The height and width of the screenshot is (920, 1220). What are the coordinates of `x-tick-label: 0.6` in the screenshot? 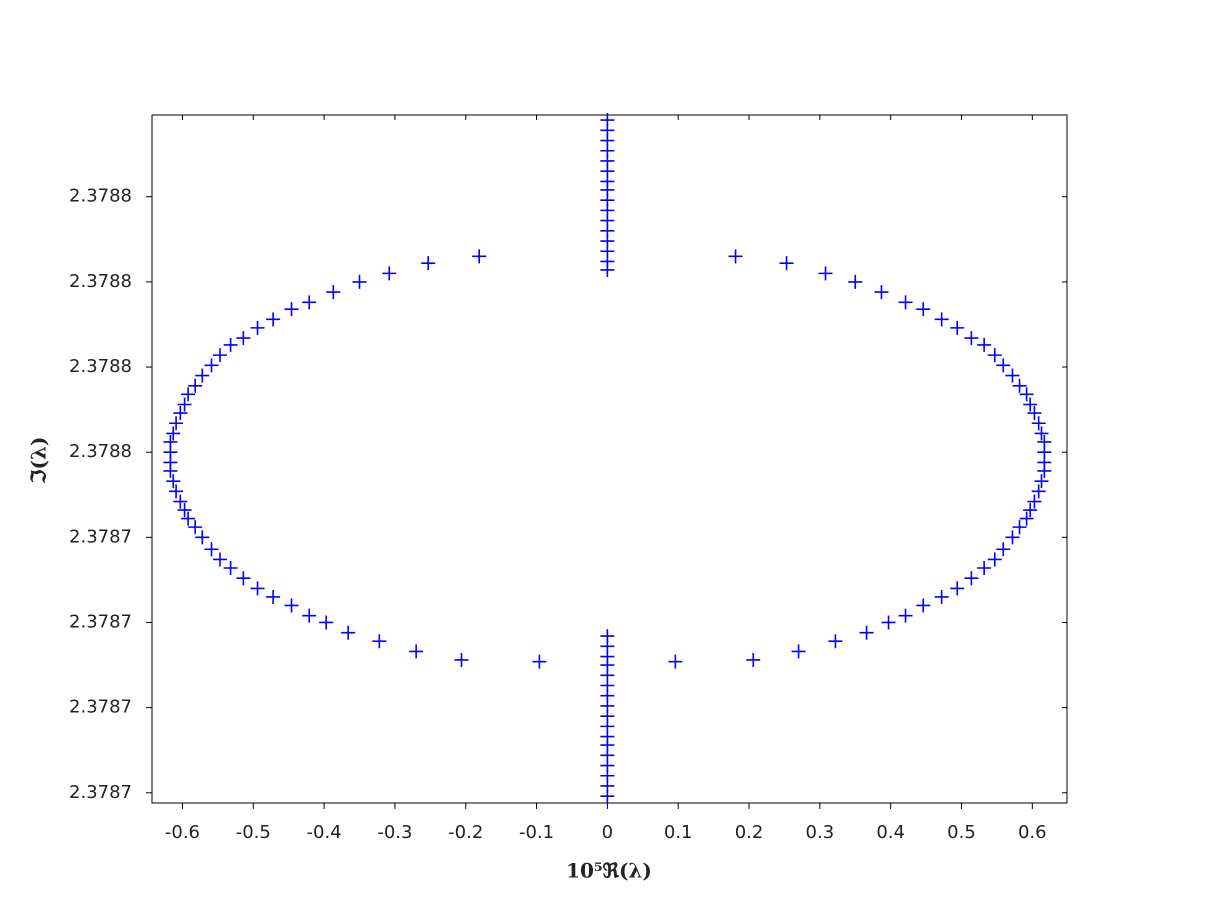 It's located at (1032, 832).